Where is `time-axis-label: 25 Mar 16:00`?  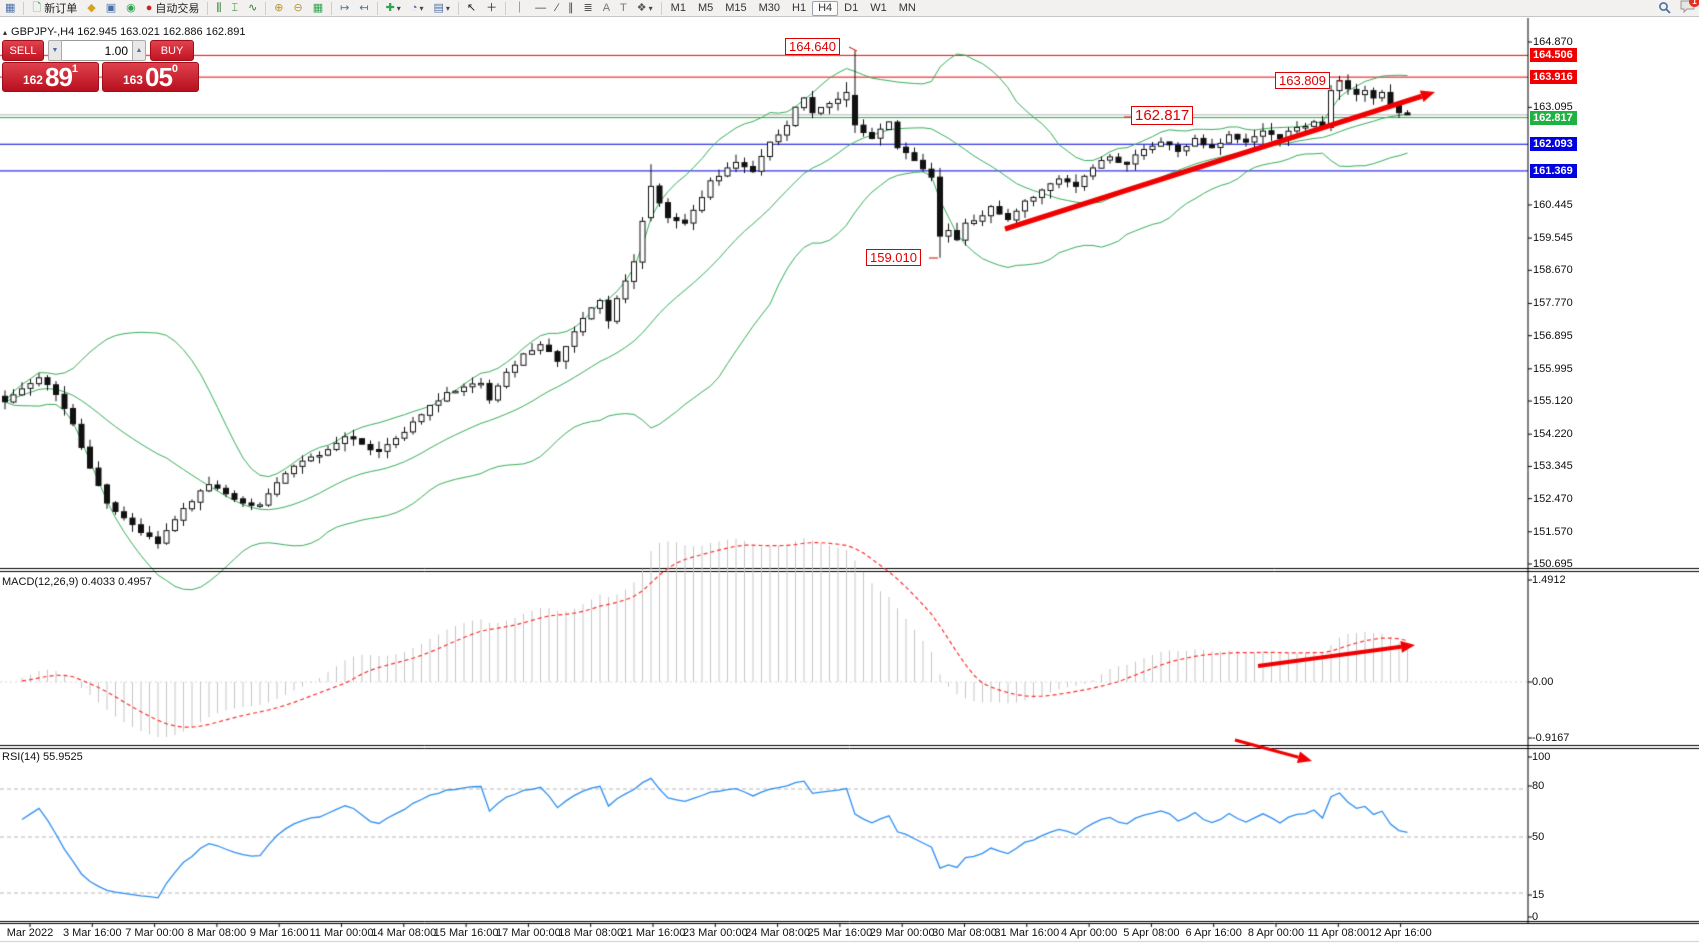
time-axis-label: 25 Mar 16:00 is located at coordinates (840, 933).